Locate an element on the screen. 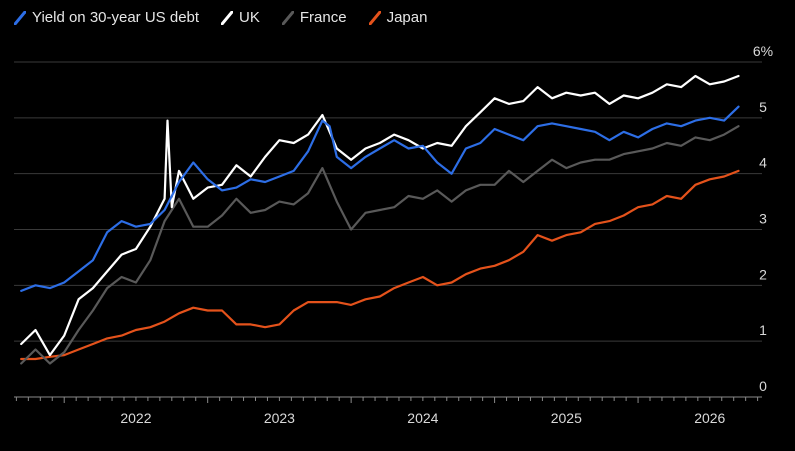 This screenshot has width=795, height=451. x-tick-label: 2026 is located at coordinates (709, 418).